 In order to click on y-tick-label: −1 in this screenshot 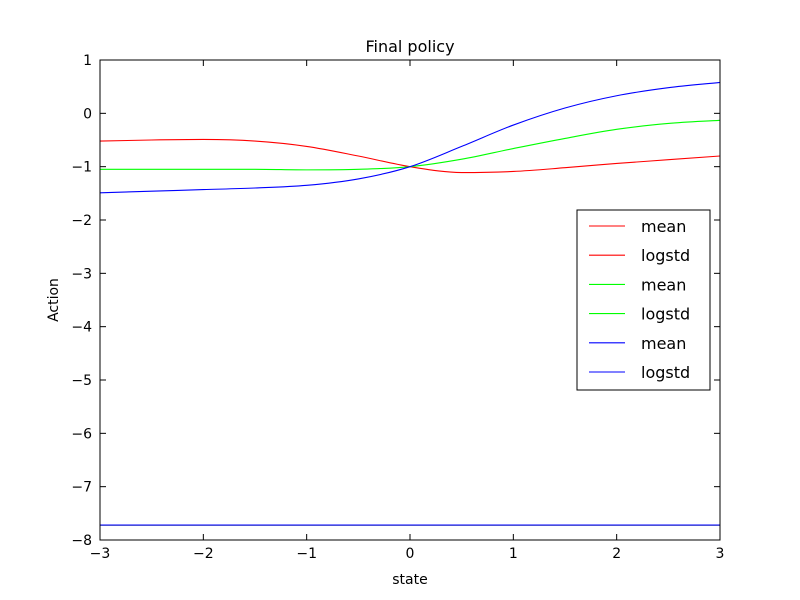, I will do `click(81, 168)`.